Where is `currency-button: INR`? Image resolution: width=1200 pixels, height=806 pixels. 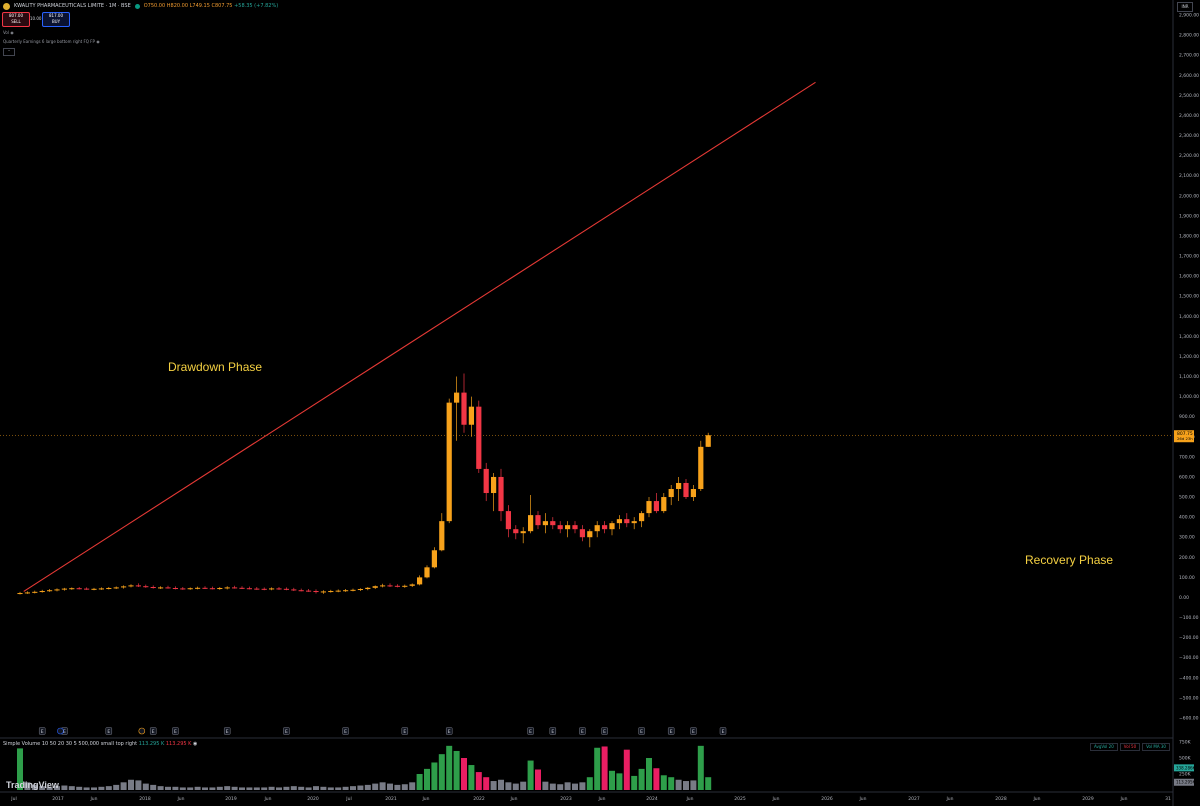
currency-button: INR is located at coordinates (1185, 7).